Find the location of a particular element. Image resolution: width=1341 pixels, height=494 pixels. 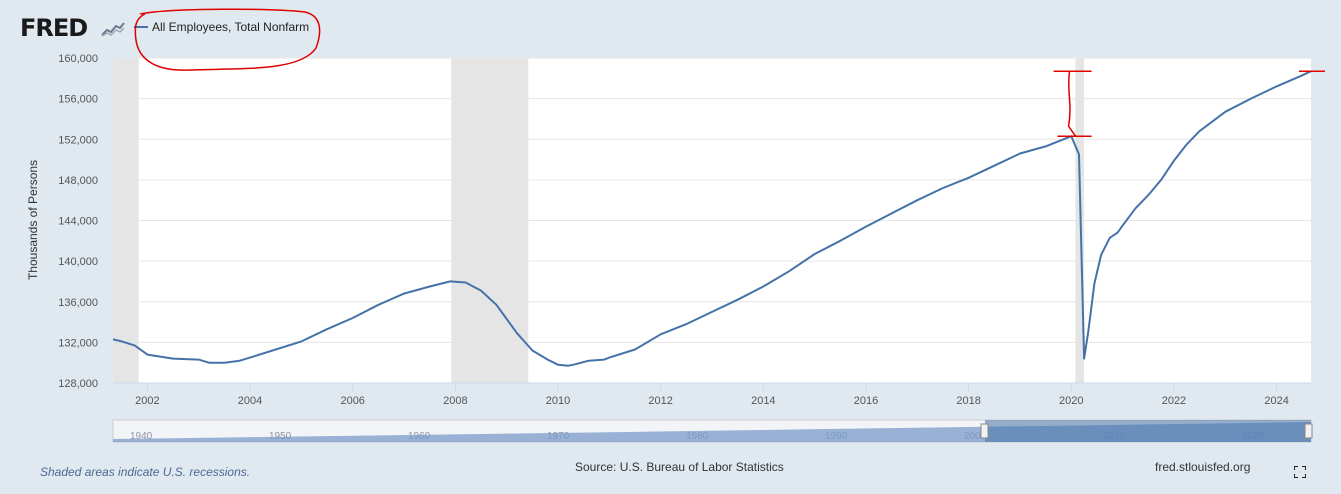

y-tick-label: 136,000 is located at coordinates (78, 303).